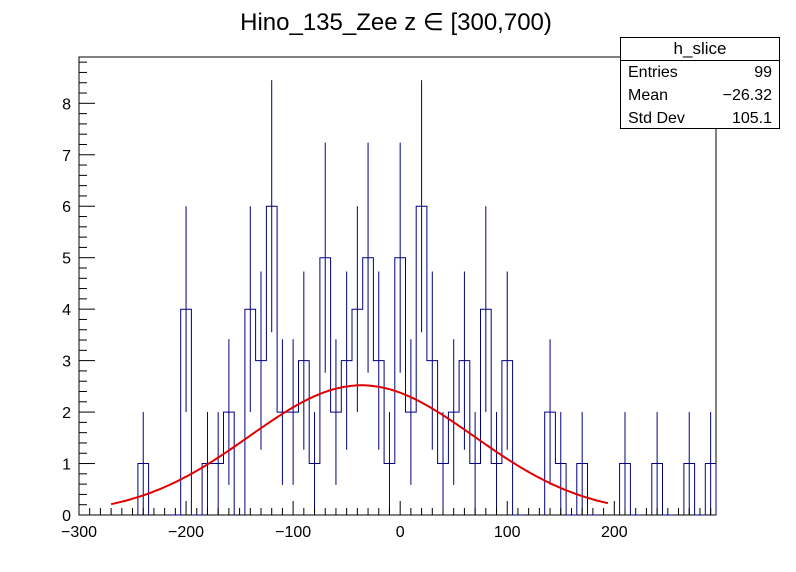 This screenshot has height=572, width=796. Describe the element at coordinates (751, 118) in the screenshot. I see `stats-value-stddev: 105.1` at that location.